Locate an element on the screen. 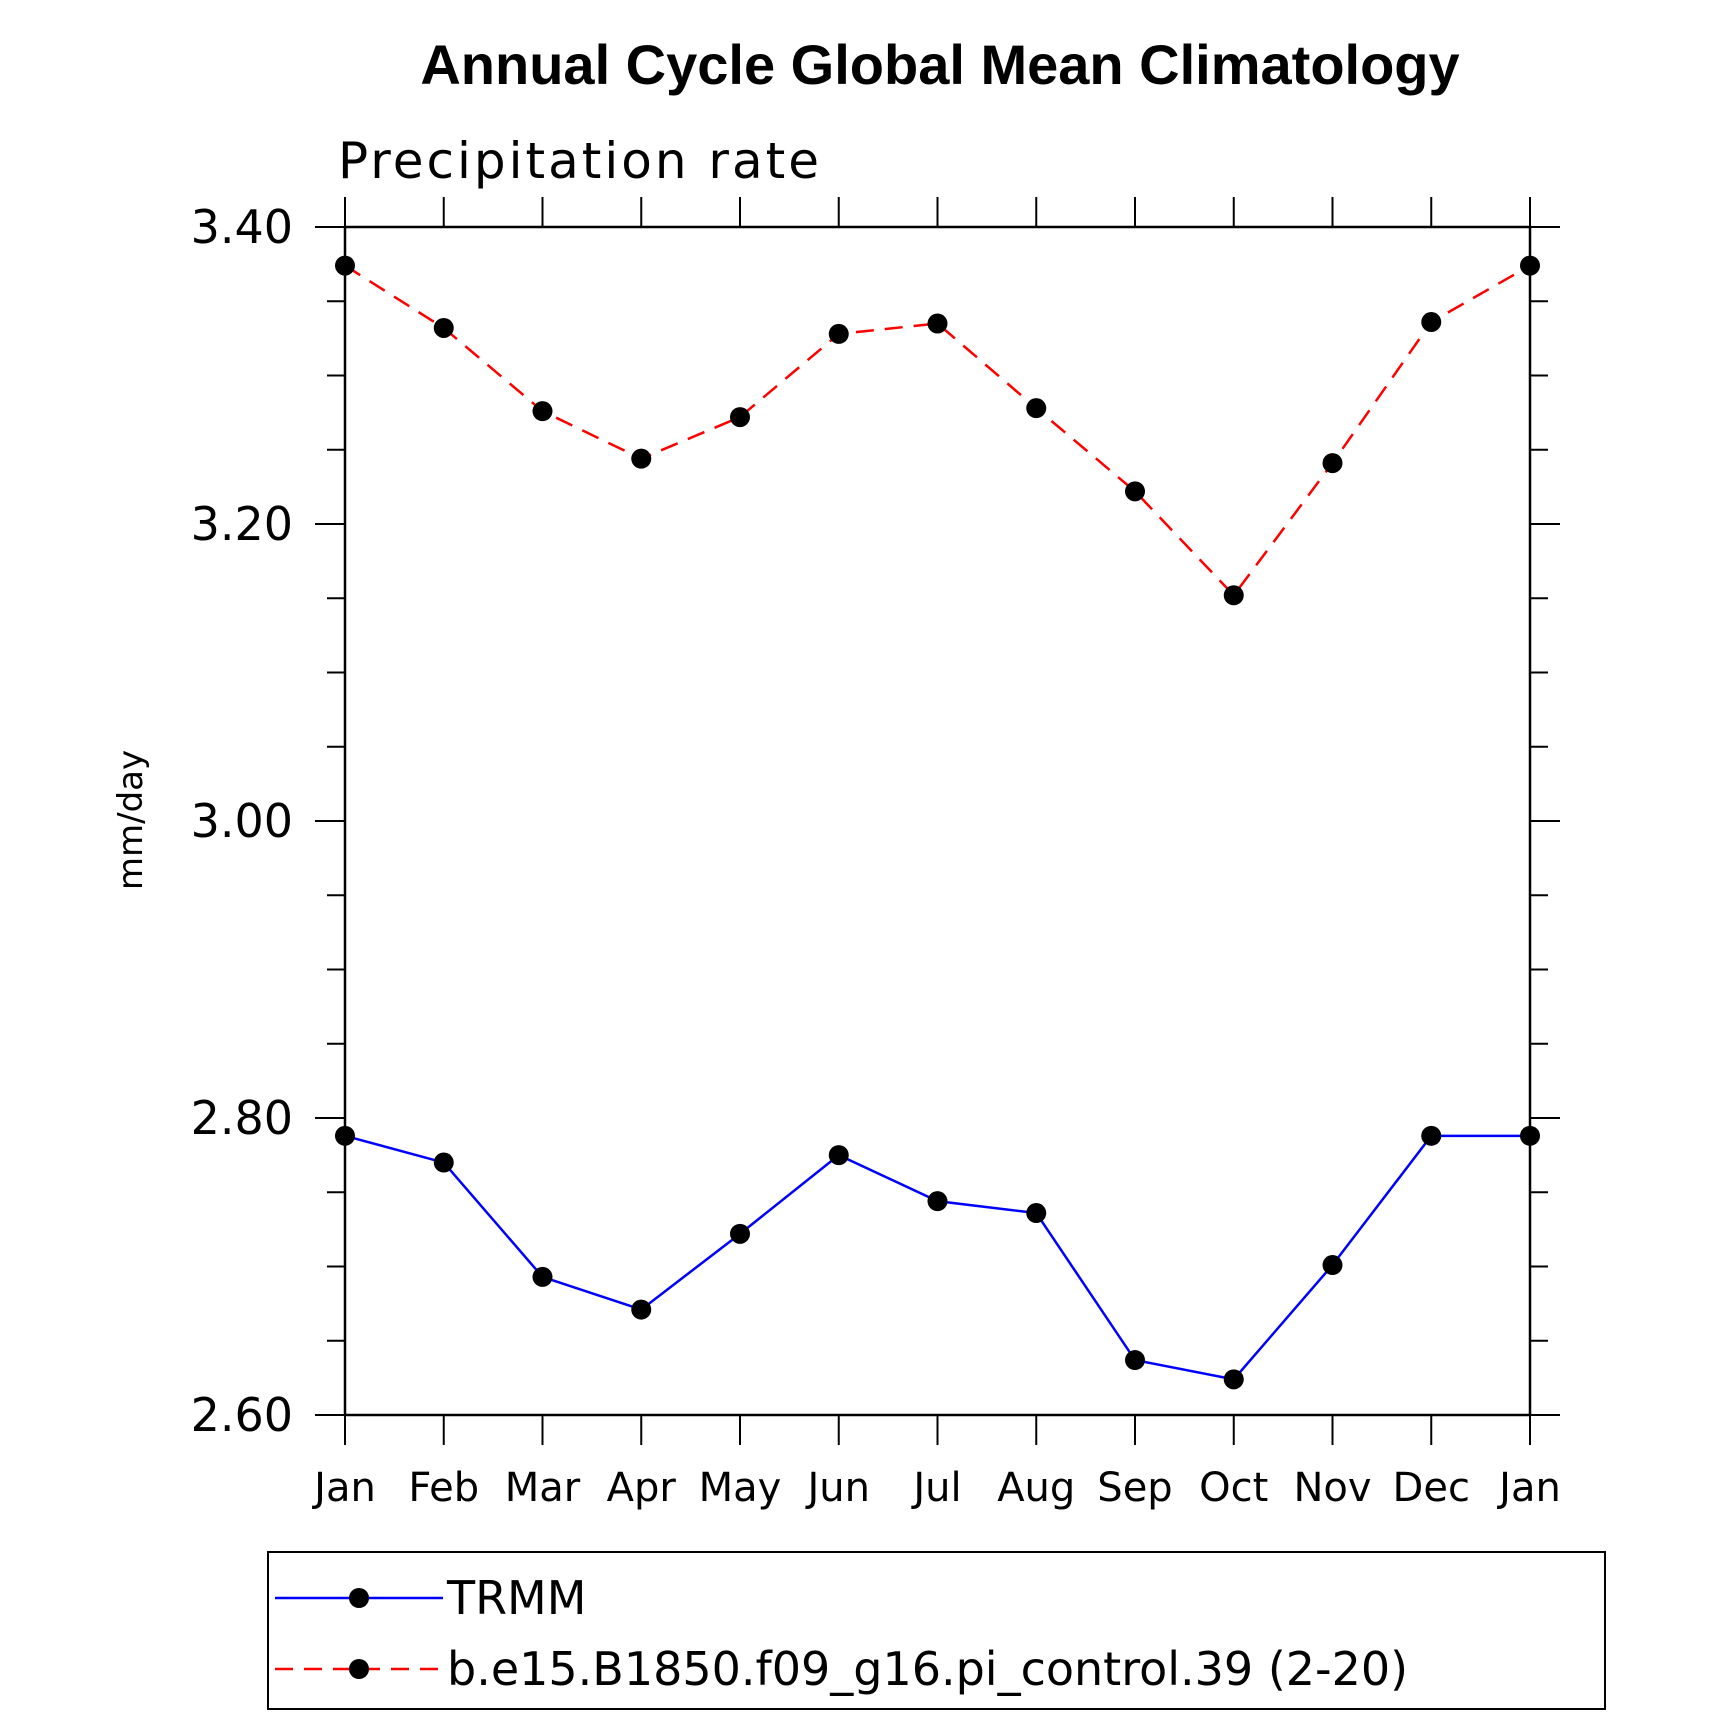  chart-subtitle: Precipitation rate is located at coordinates (580, 161).